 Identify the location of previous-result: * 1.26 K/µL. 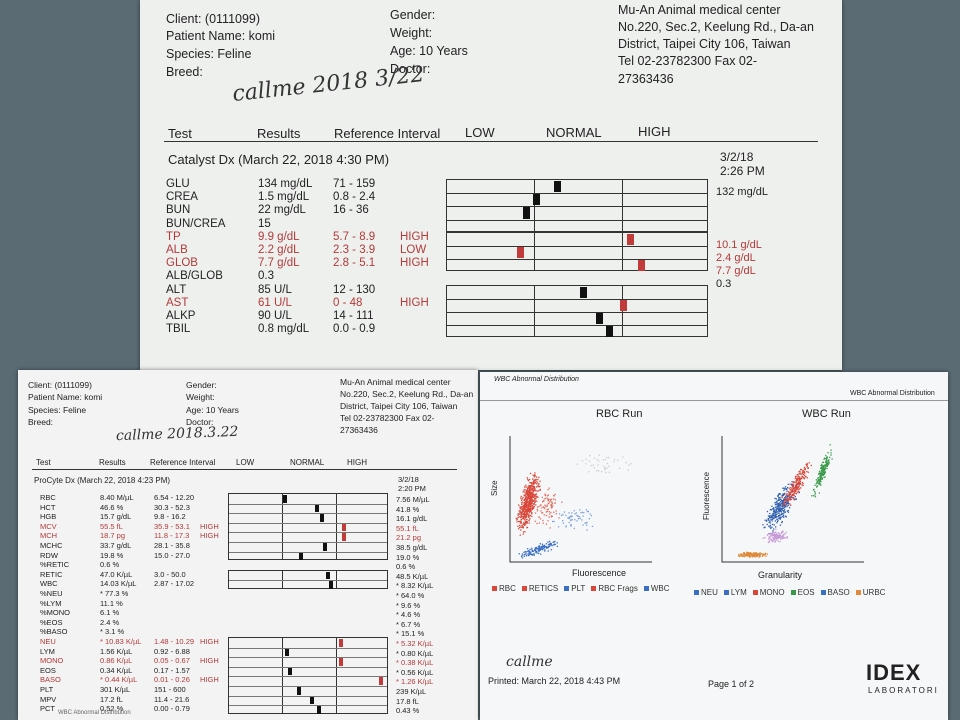
(415, 682).